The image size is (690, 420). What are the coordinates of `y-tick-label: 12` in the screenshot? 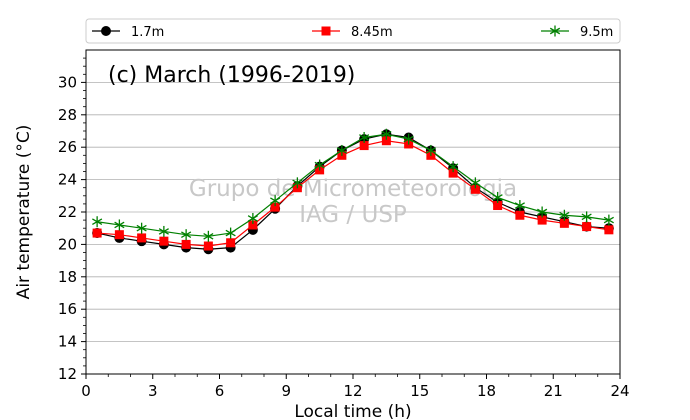 It's located at (67, 374).